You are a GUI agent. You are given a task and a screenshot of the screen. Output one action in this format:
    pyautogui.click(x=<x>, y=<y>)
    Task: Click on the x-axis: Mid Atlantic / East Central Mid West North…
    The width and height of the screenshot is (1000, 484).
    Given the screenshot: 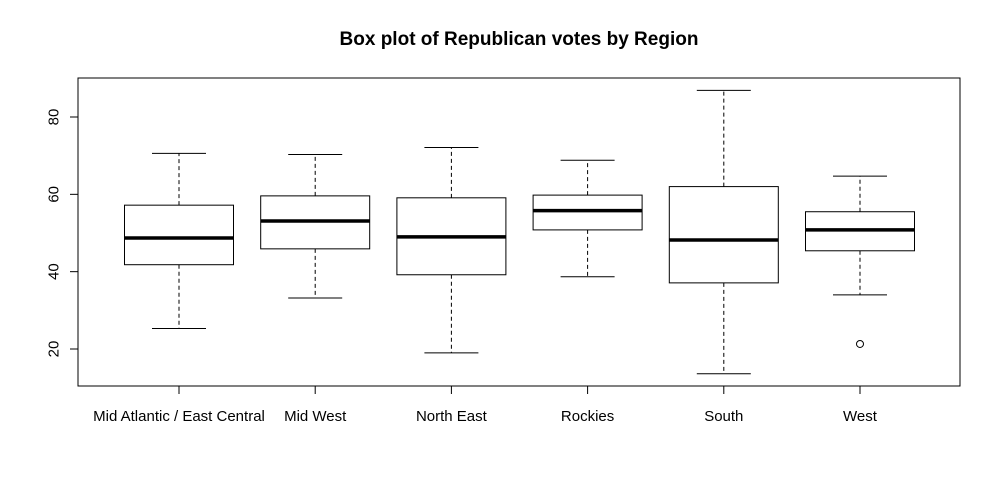 What is the action you would take?
    pyautogui.click(x=485, y=405)
    